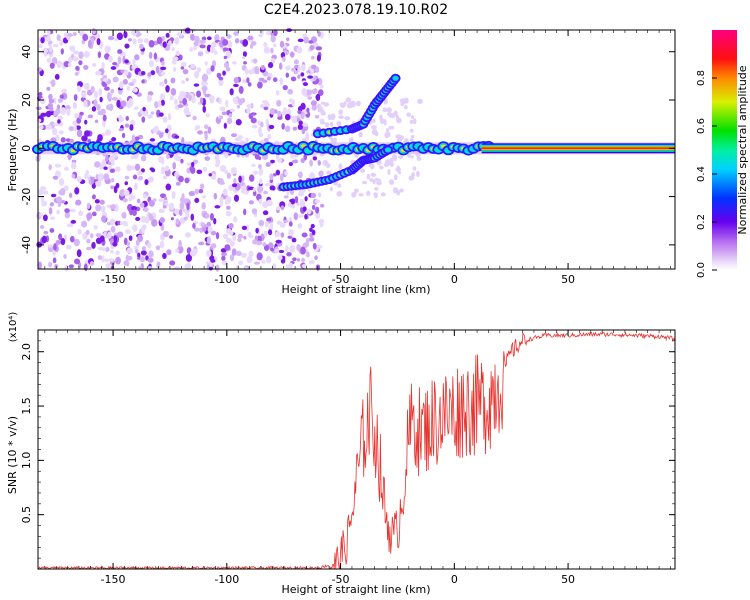 This screenshot has width=750, height=600. Describe the element at coordinates (701, 222) in the screenshot. I see `colorbar-tick-label: 0.2` at that location.